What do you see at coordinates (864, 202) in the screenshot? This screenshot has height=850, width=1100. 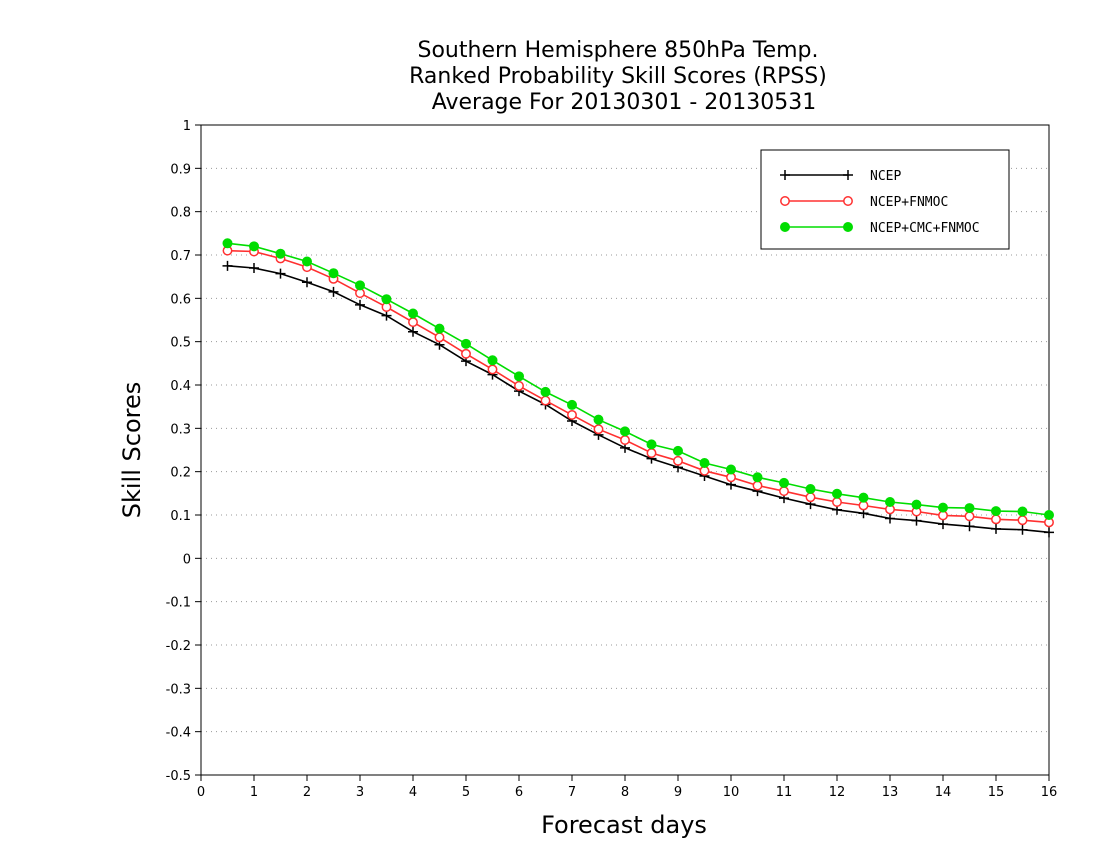 I see `legend-entry: NCEP+FNMOC` at bounding box center [864, 202].